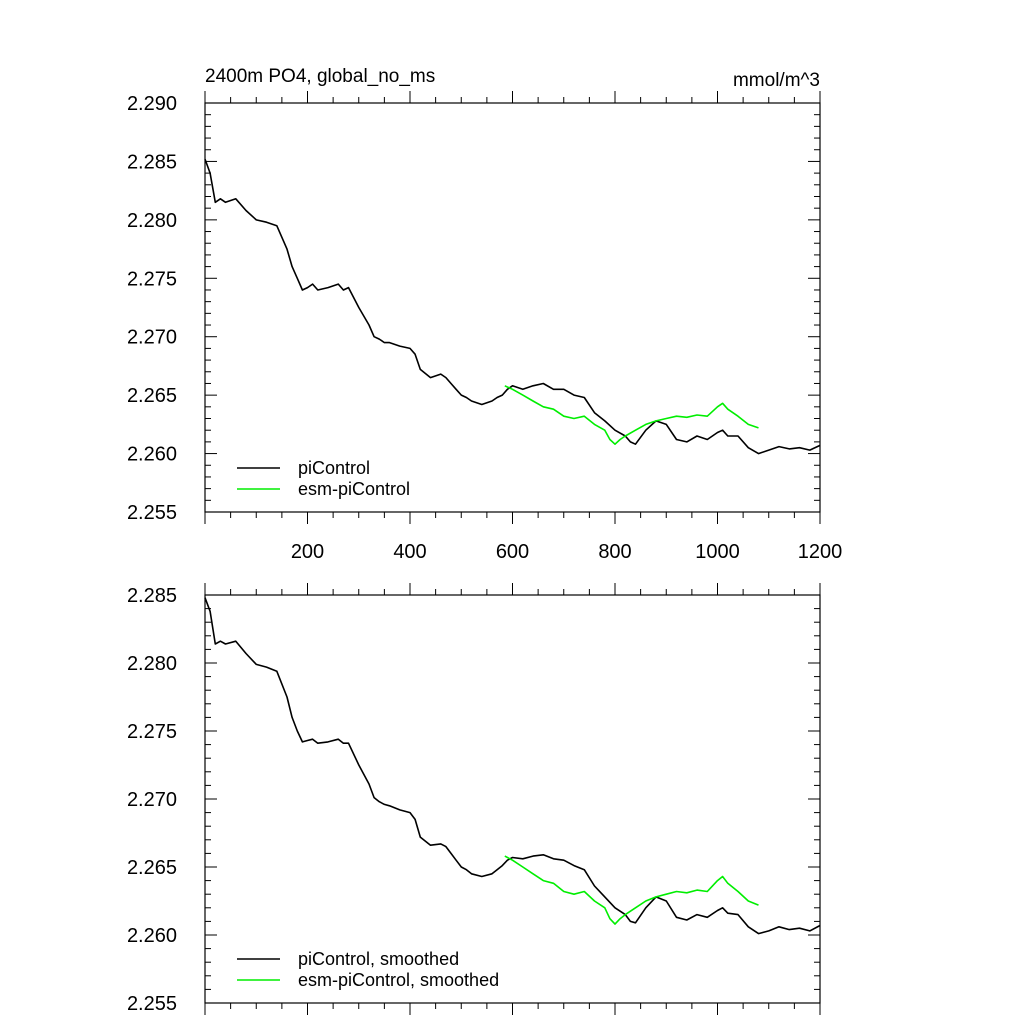 The height and width of the screenshot is (1024, 1024). Describe the element at coordinates (378, 959) in the screenshot. I see `legend-label: piControl, smoothed` at that location.